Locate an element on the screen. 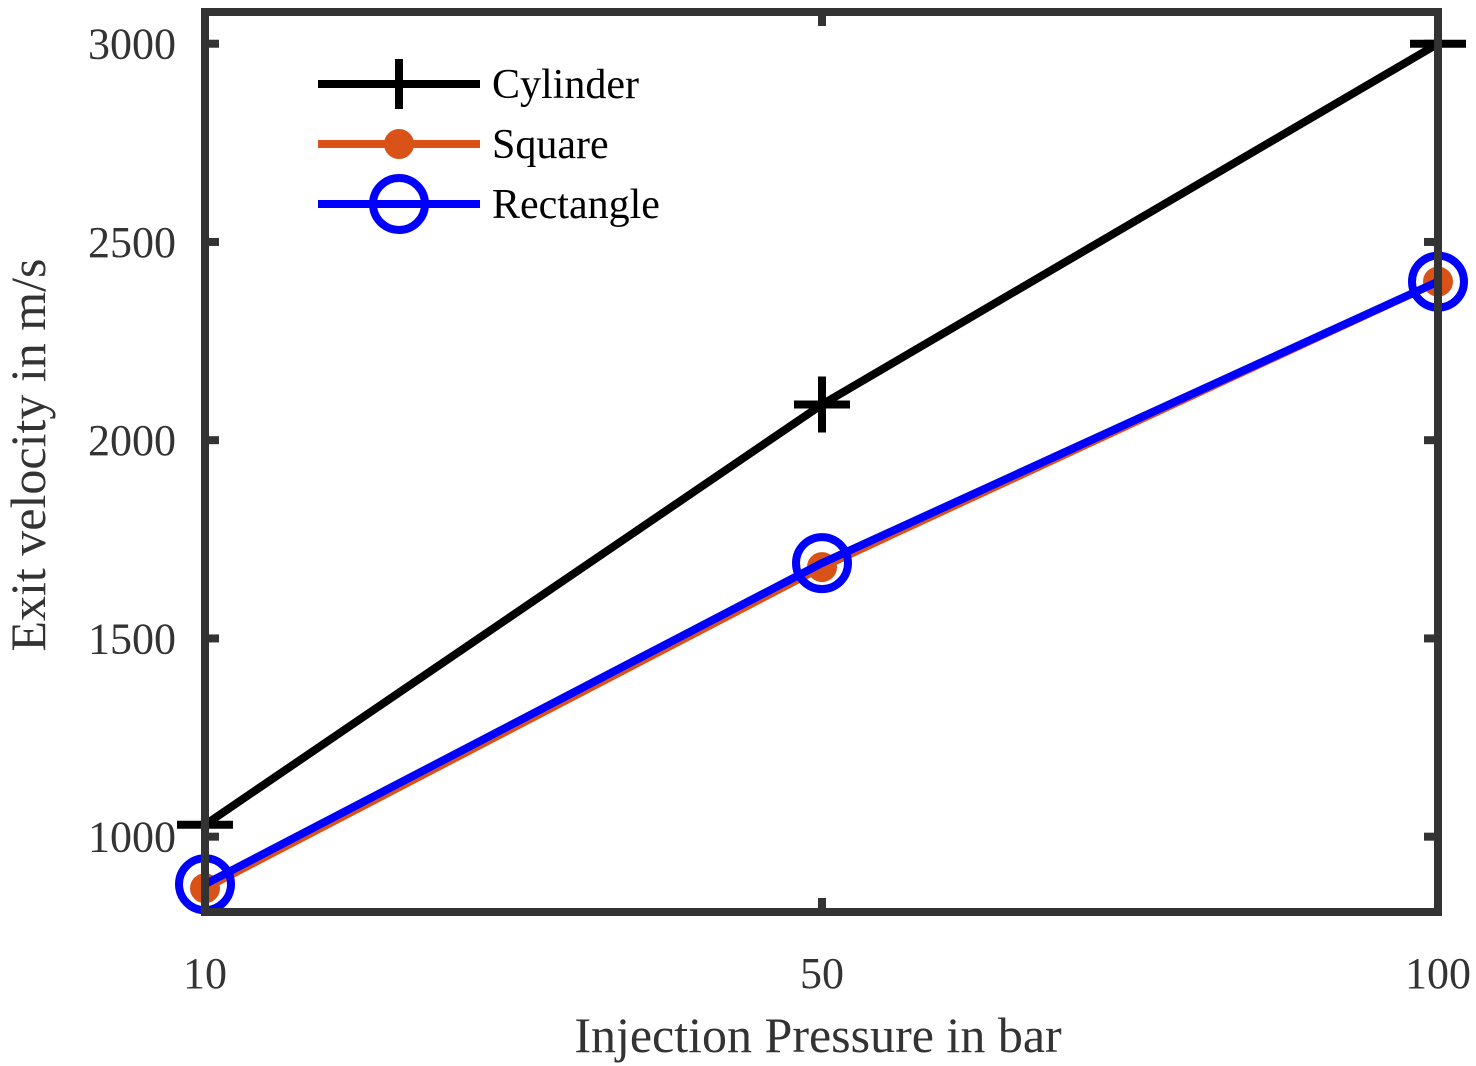 The height and width of the screenshot is (1066, 1476). x-axis-label: Injection Pressure in bar is located at coordinates (818, 1035).